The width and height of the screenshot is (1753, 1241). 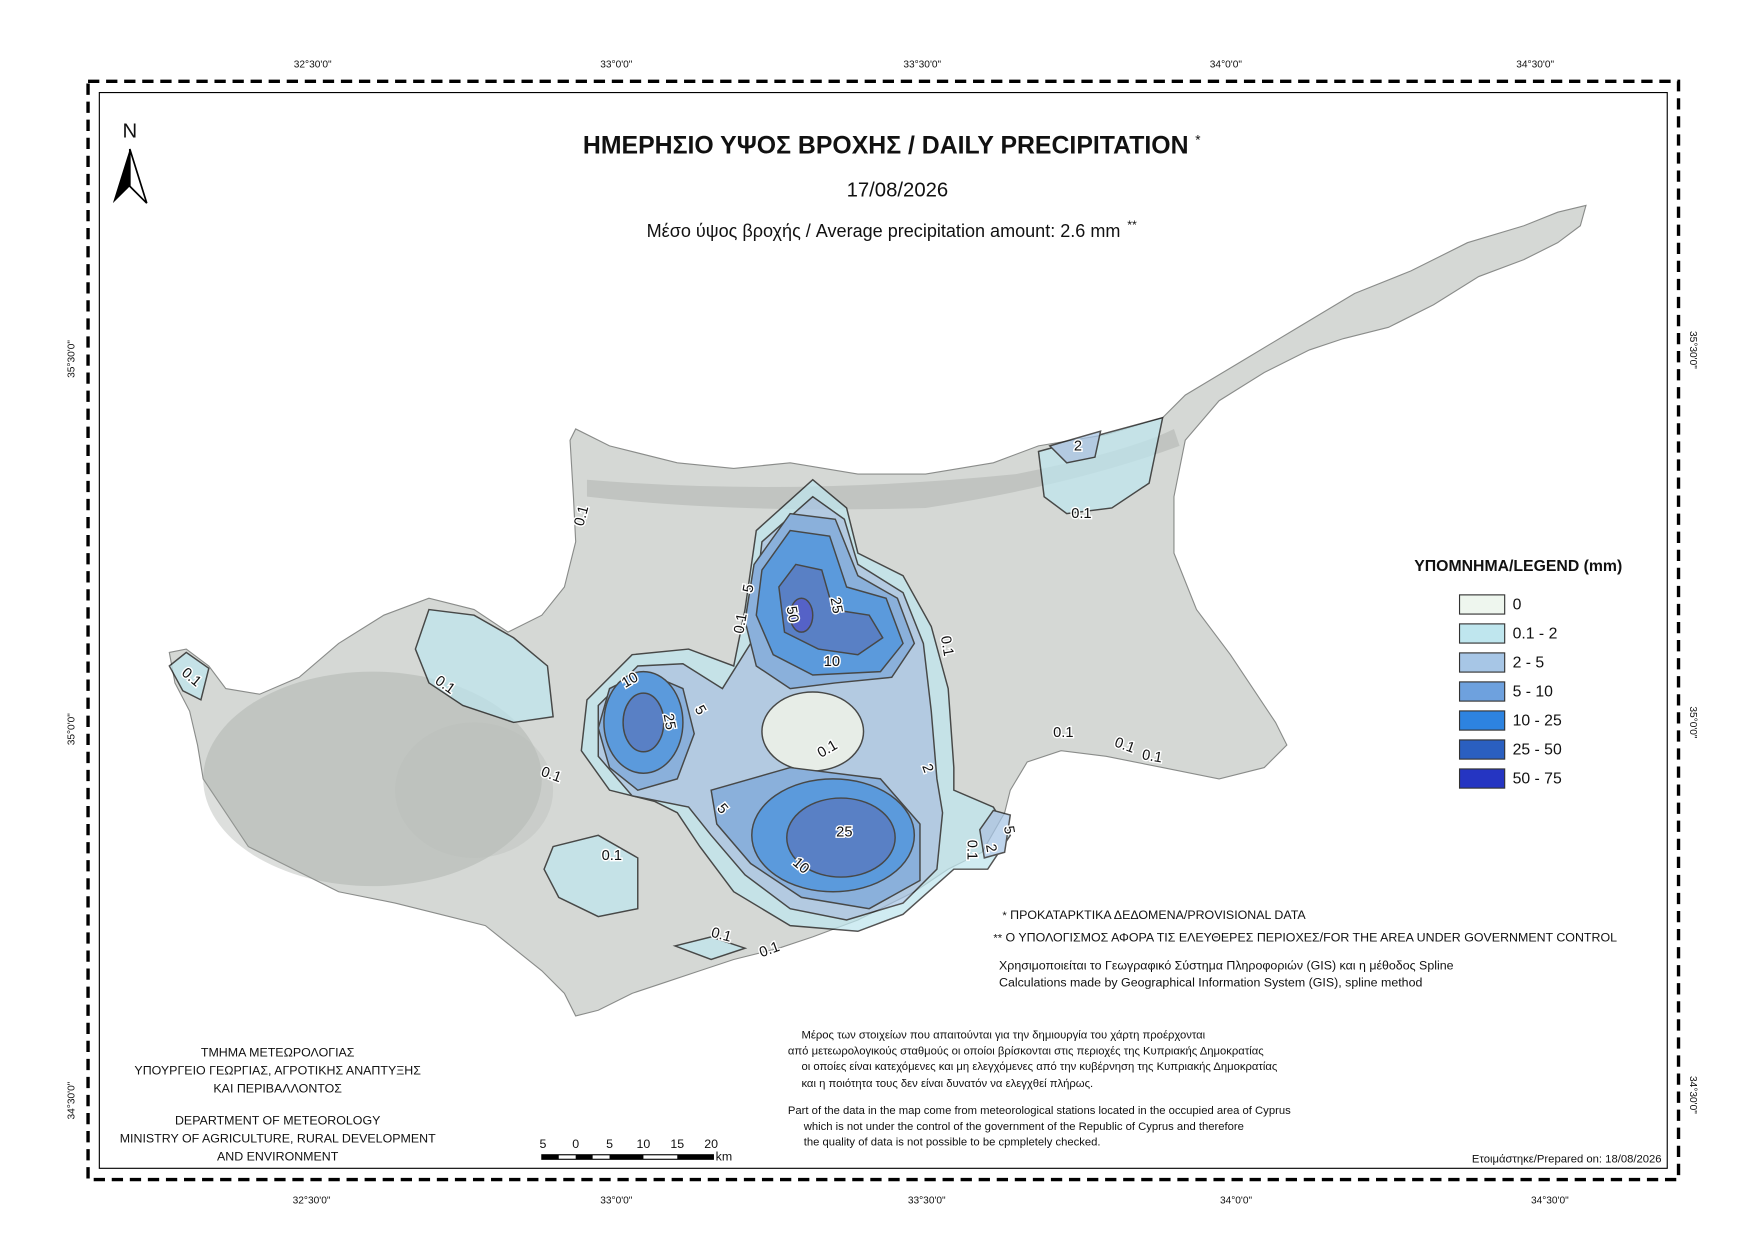 What do you see at coordinates (278, 1156) in the screenshot?
I see `credit-line: AND ENVIRONMENT` at bounding box center [278, 1156].